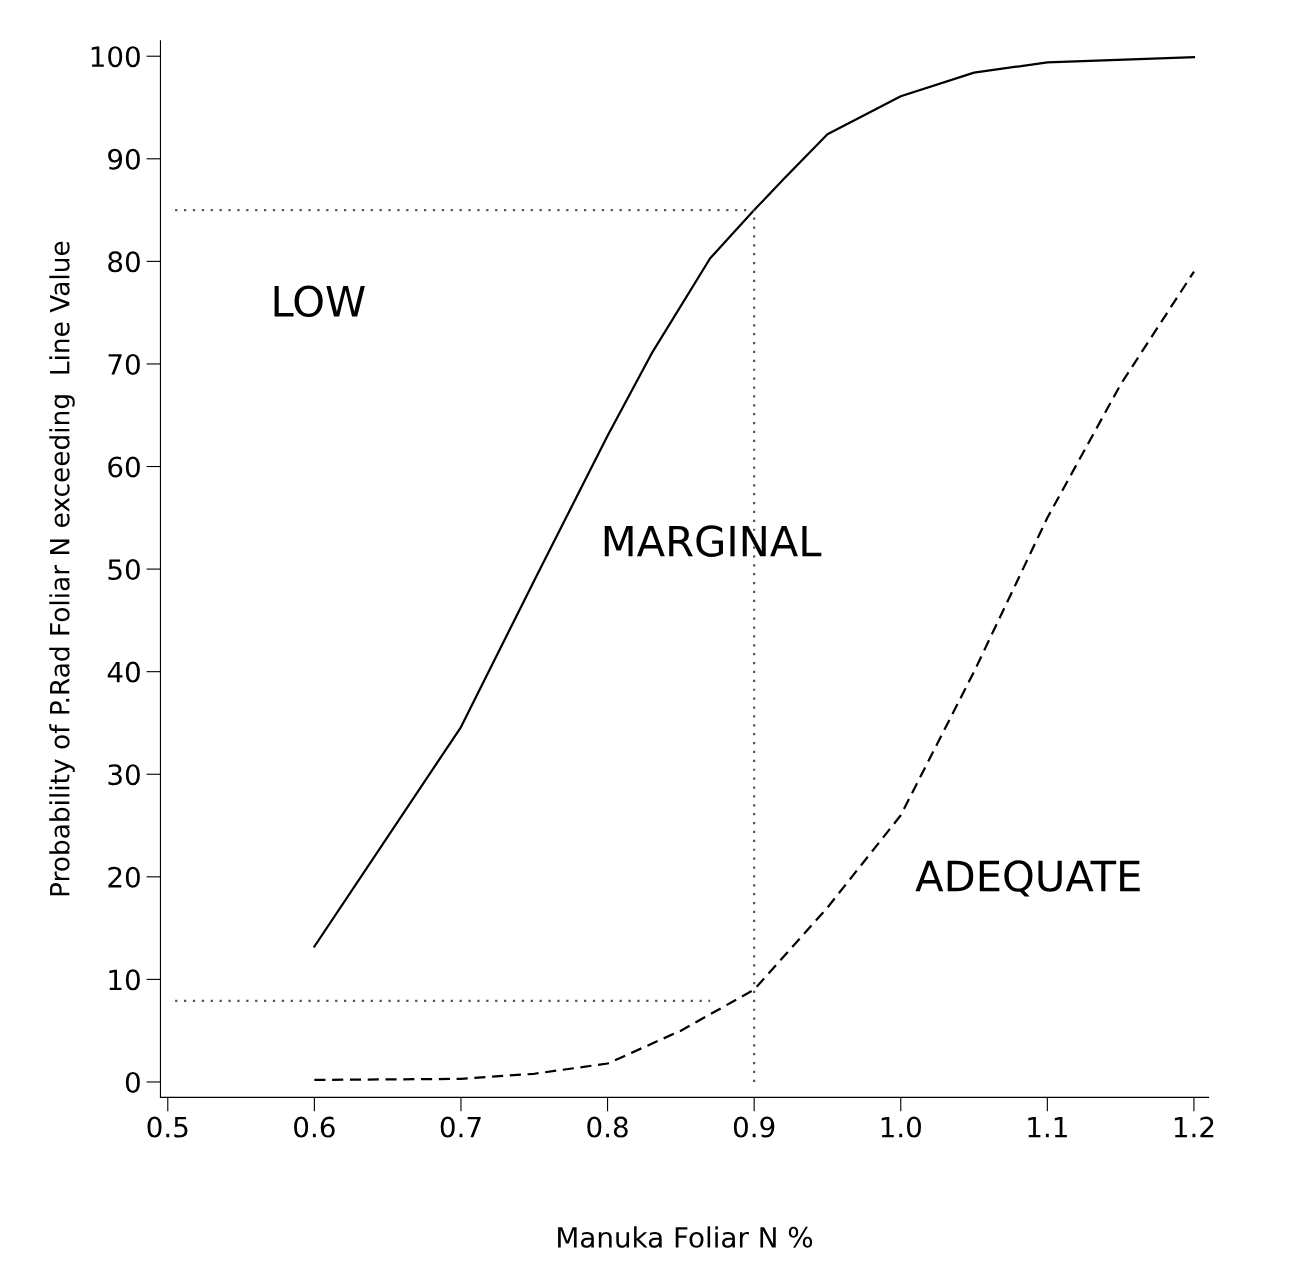  I want to click on x-tick-label: 1.1, so click(1047, 1127).